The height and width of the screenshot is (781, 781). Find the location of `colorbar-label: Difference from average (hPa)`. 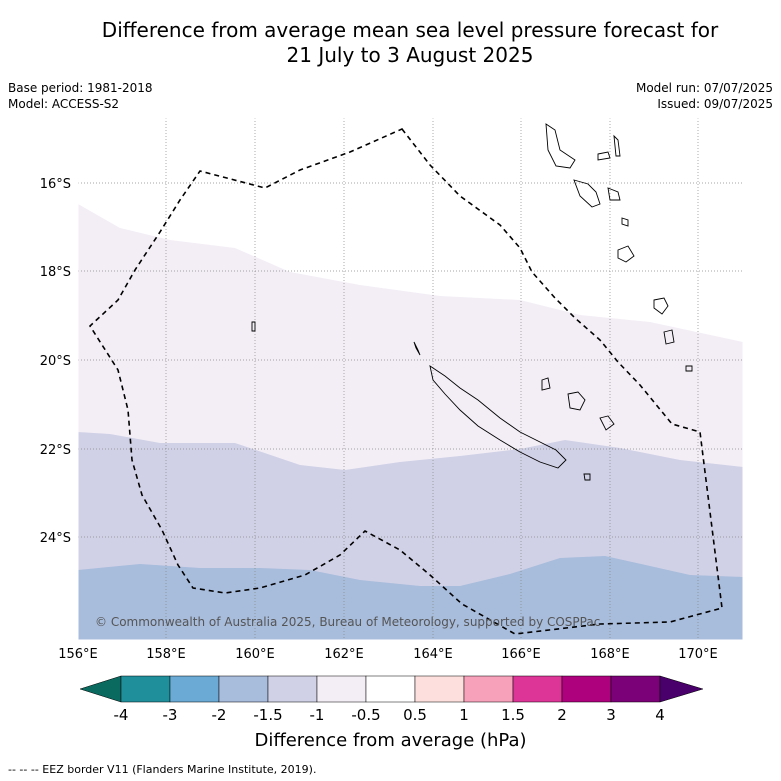

colorbar-label: Difference from average (hPa) is located at coordinates (390, 740).